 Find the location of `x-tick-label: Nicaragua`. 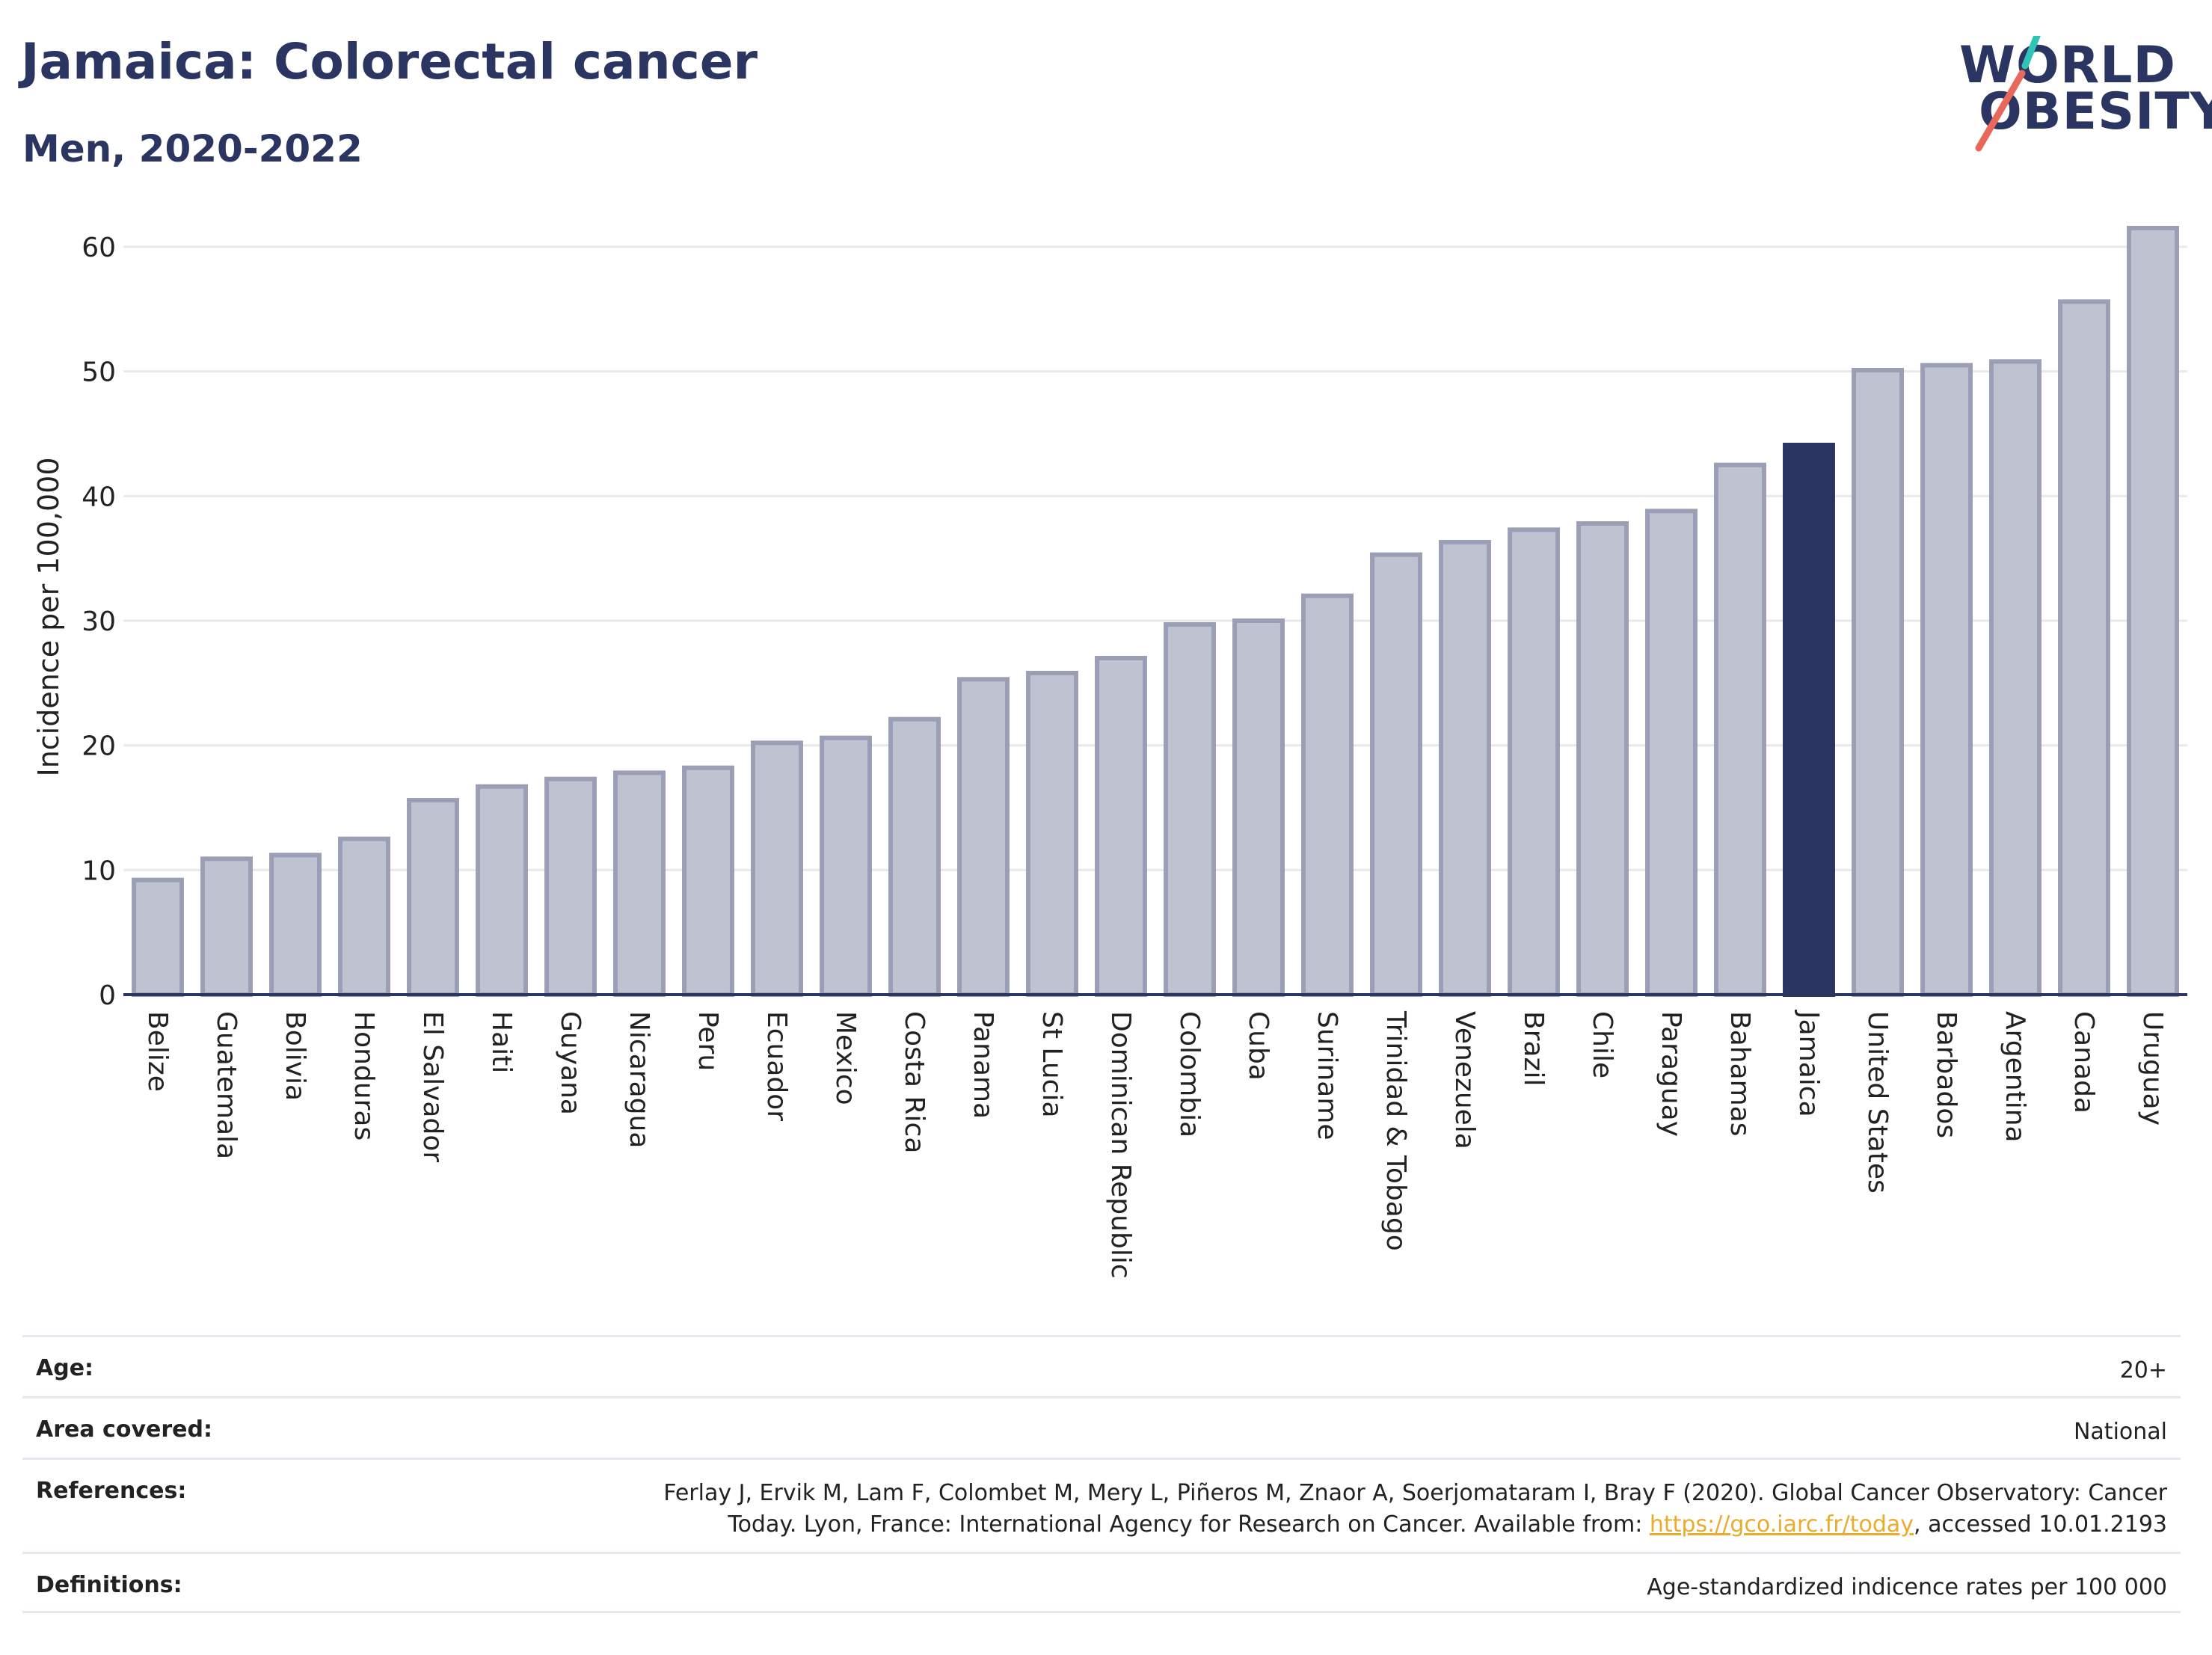

x-tick-label: Nicaragua is located at coordinates (639, 1079).